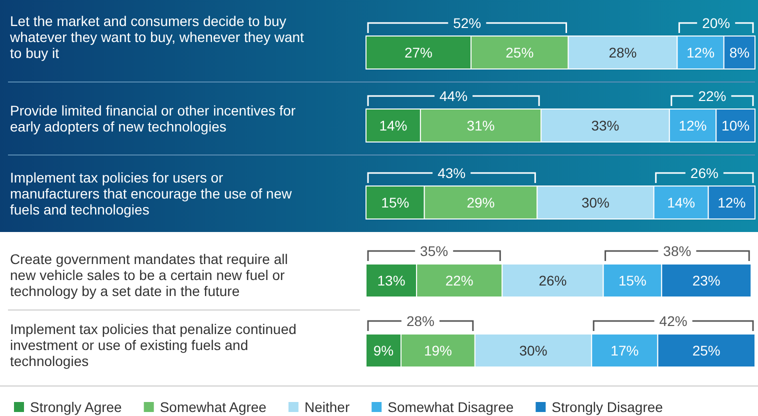  What do you see at coordinates (153, 118) in the screenshot?
I see `y-tick-label: Provide limited financial or other incentives for early adopters of new technologies` at bounding box center [153, 118].